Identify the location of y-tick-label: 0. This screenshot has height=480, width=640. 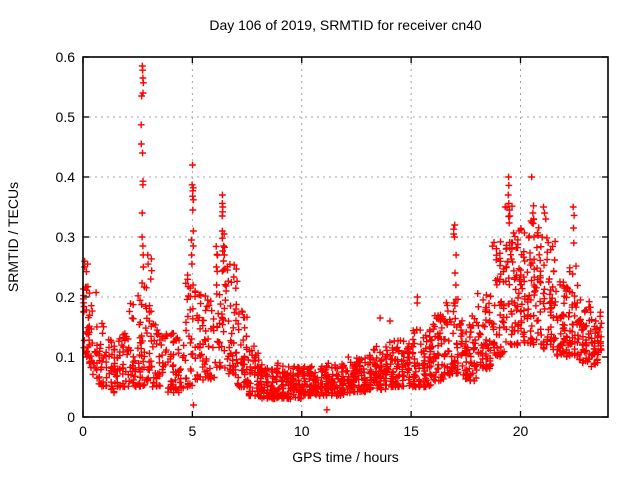
(71, 417).